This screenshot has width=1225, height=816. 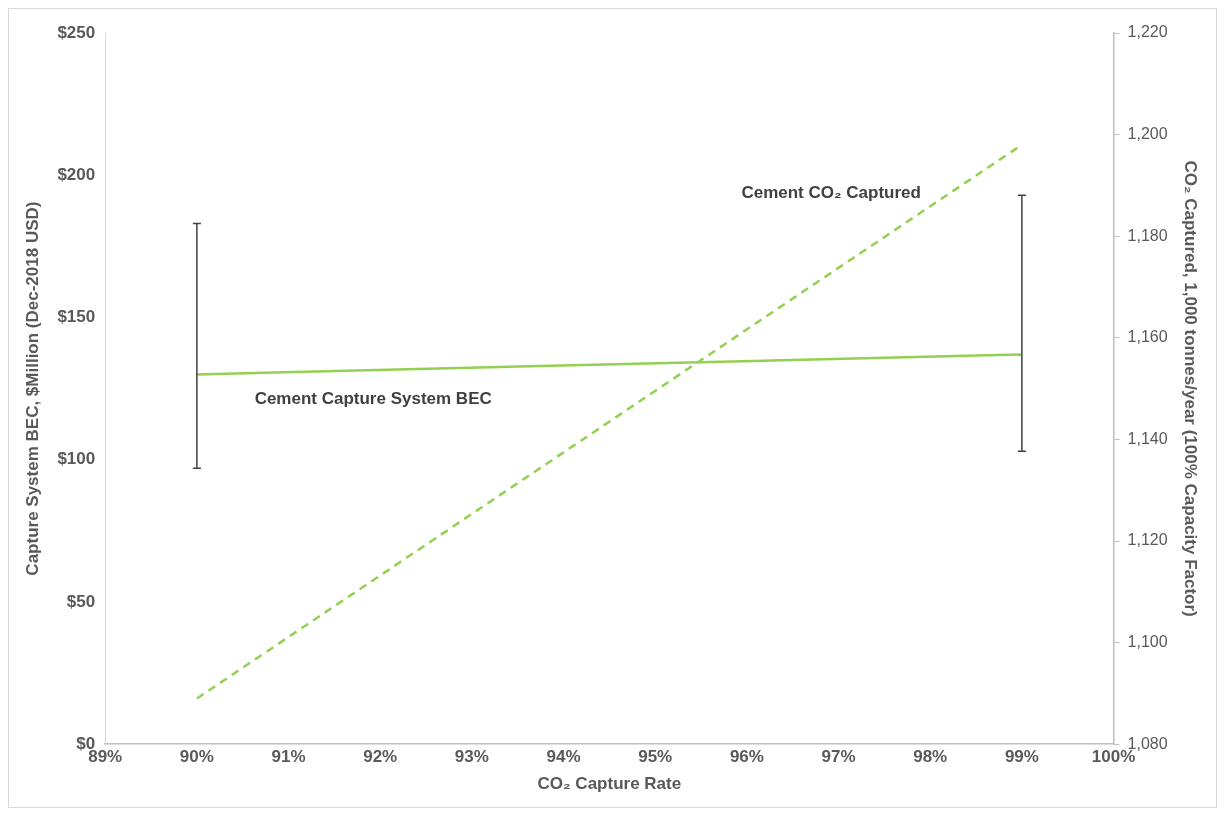 What do you see at coordinates (655, 757) in the screenshot?
I see `x-tick-label: 95%` at bounding box center [655, 757].